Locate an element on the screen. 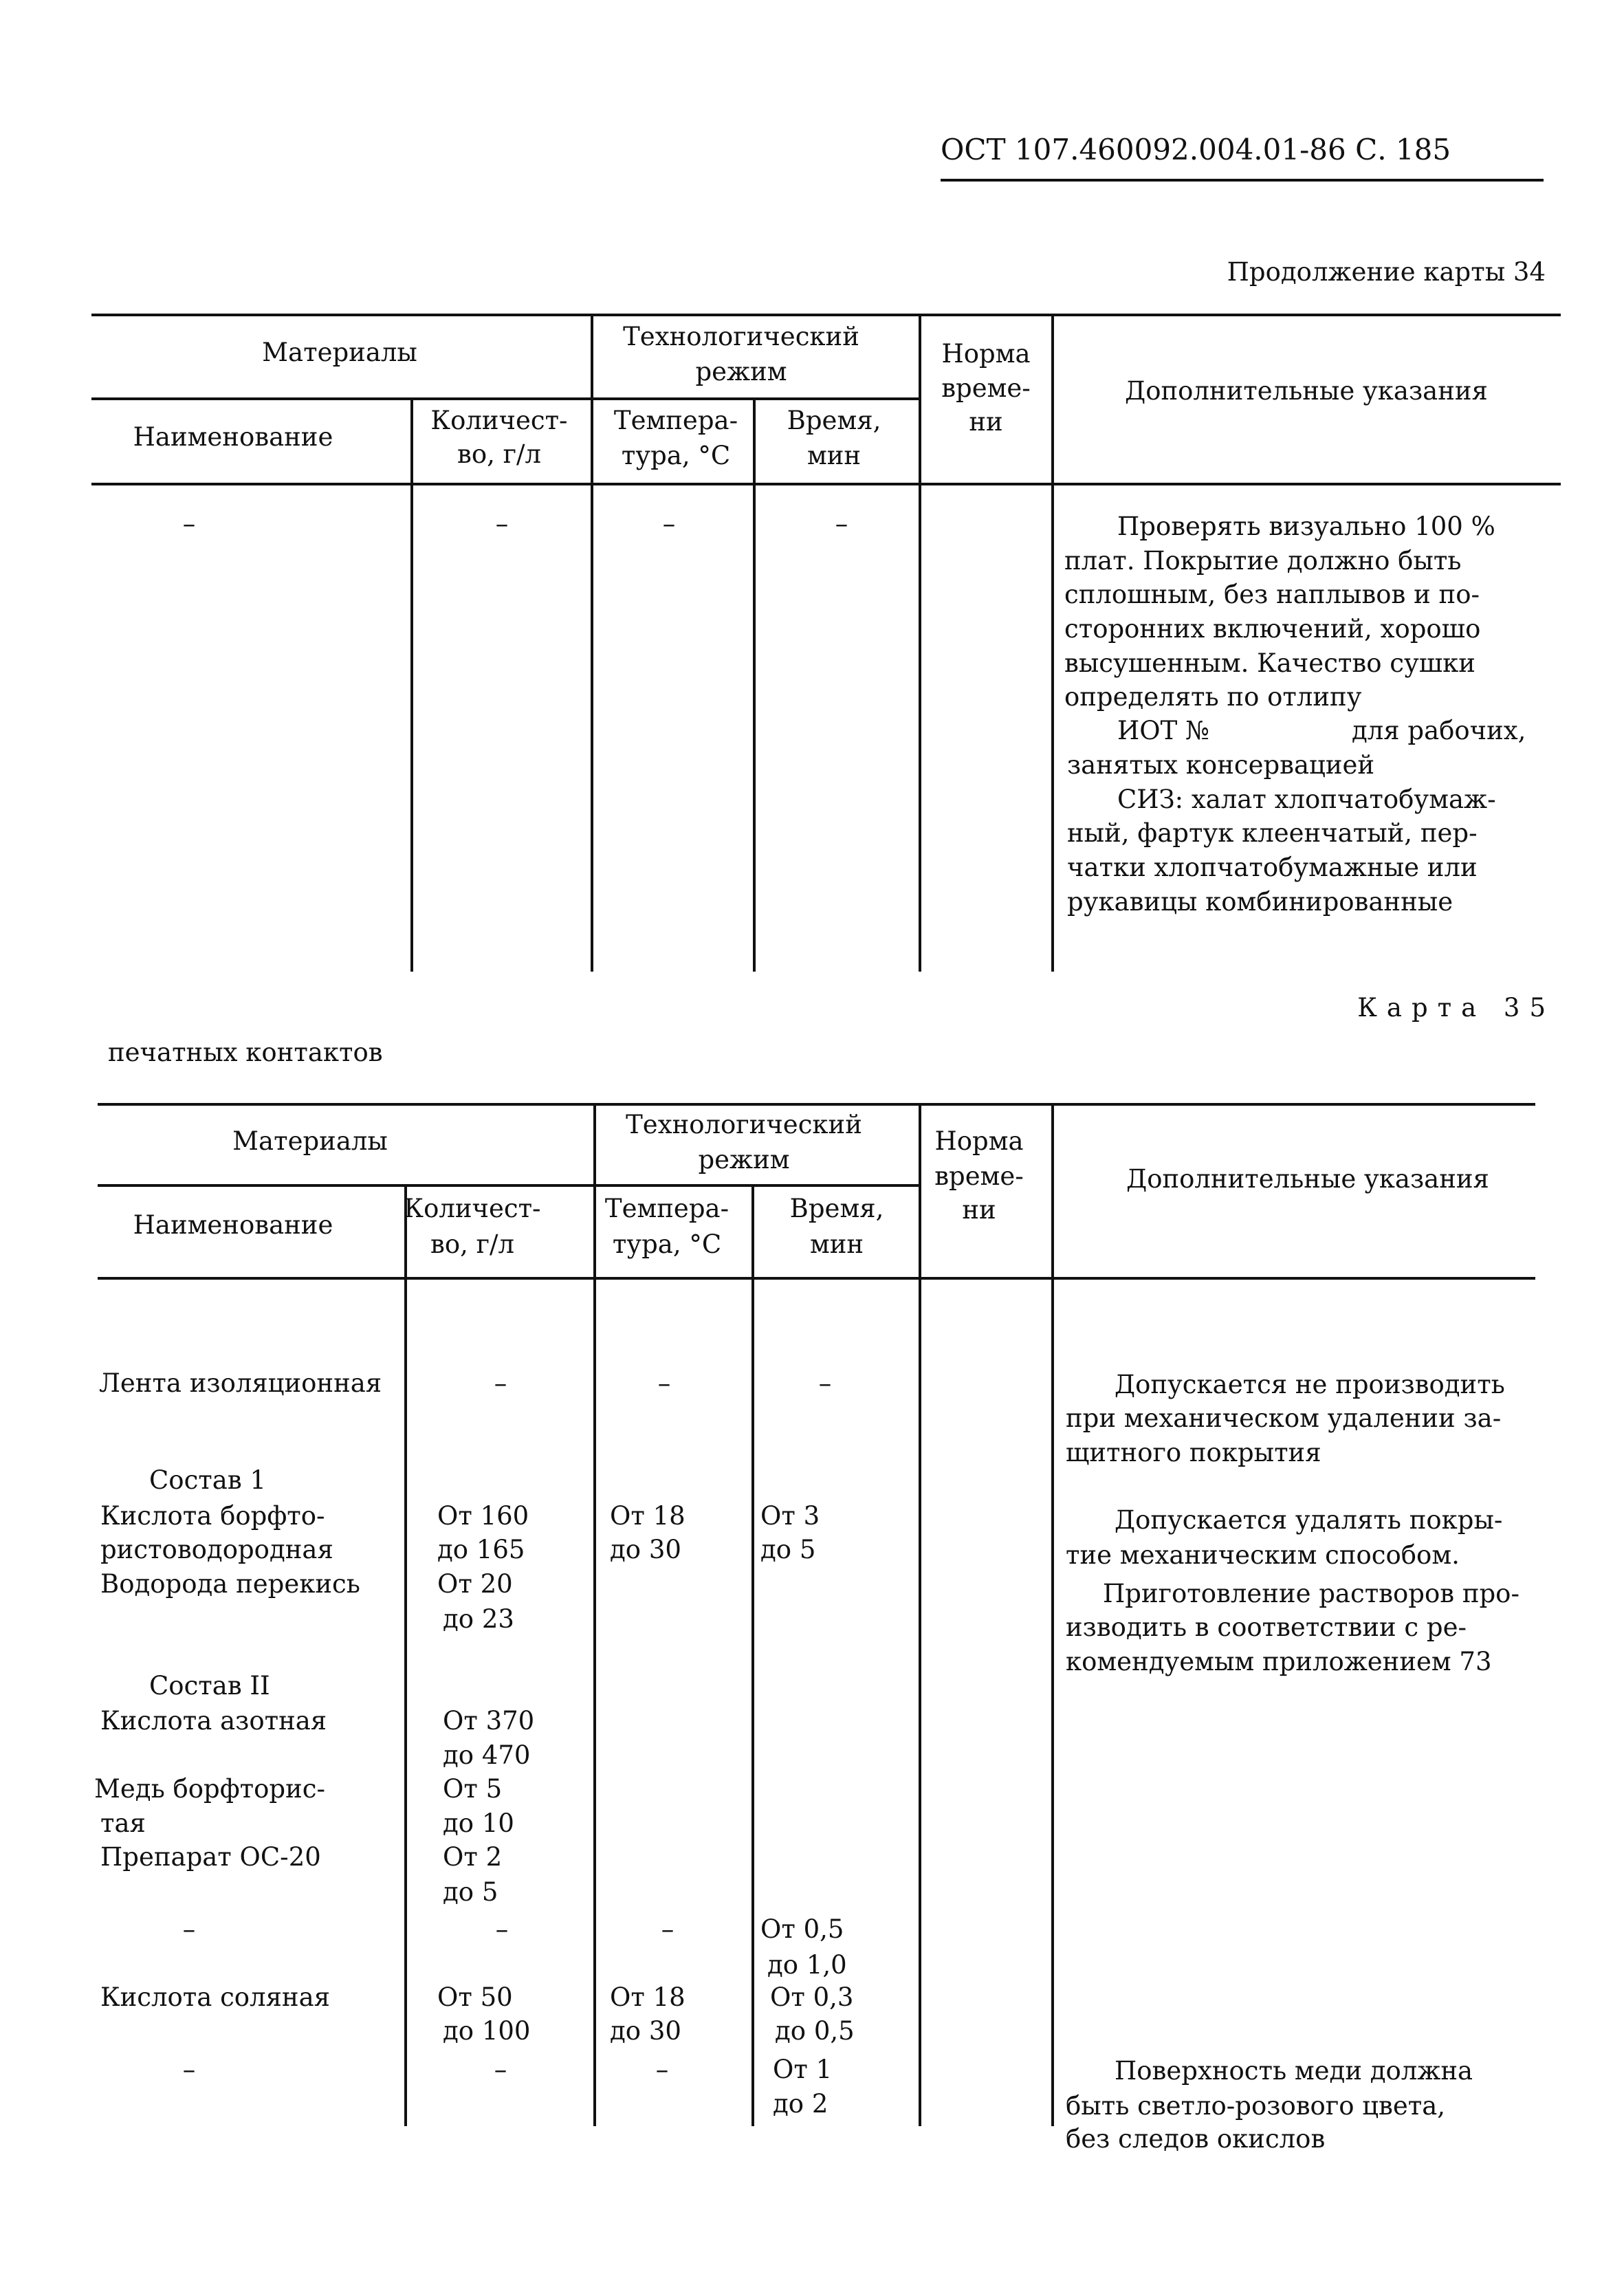 Image resolution: width=1624 pixels, height=2274 pixels. qty-value: От 50 is located at coordinates (475, 1997).